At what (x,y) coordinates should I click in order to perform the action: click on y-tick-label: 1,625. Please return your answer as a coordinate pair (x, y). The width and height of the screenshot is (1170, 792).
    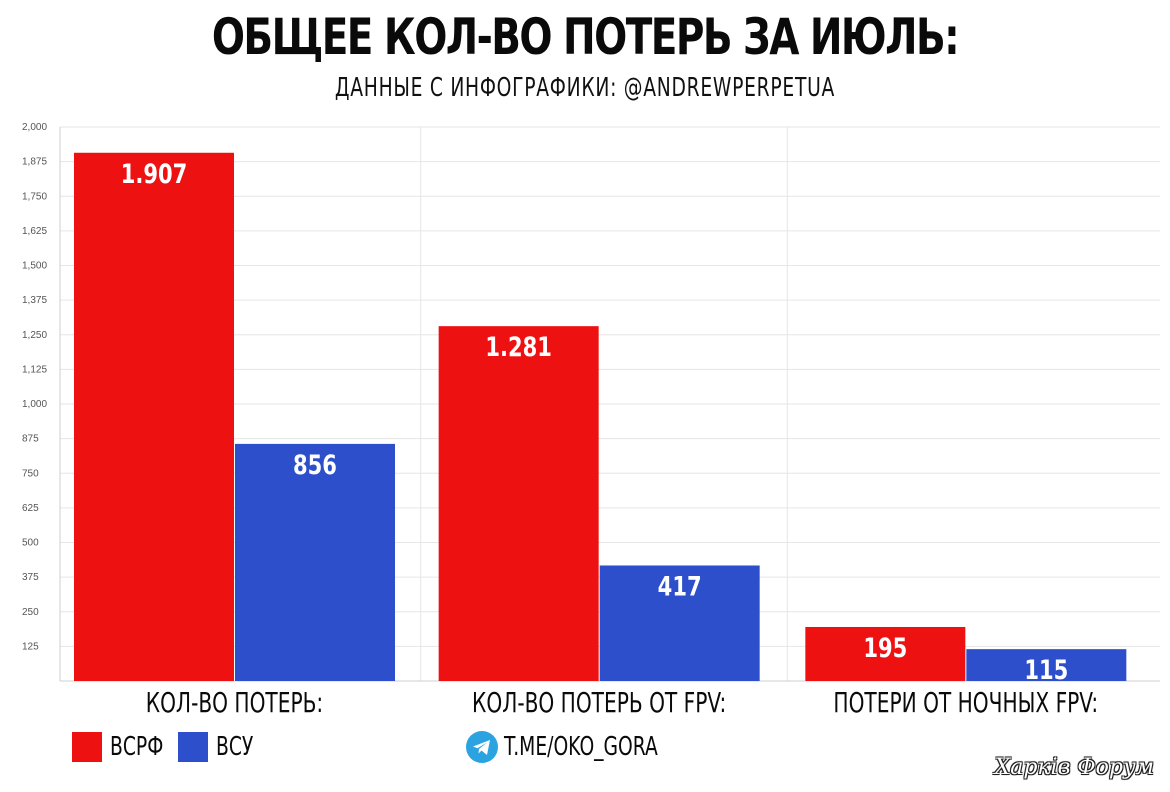
    Looking at the image, I should click on (34, 231).